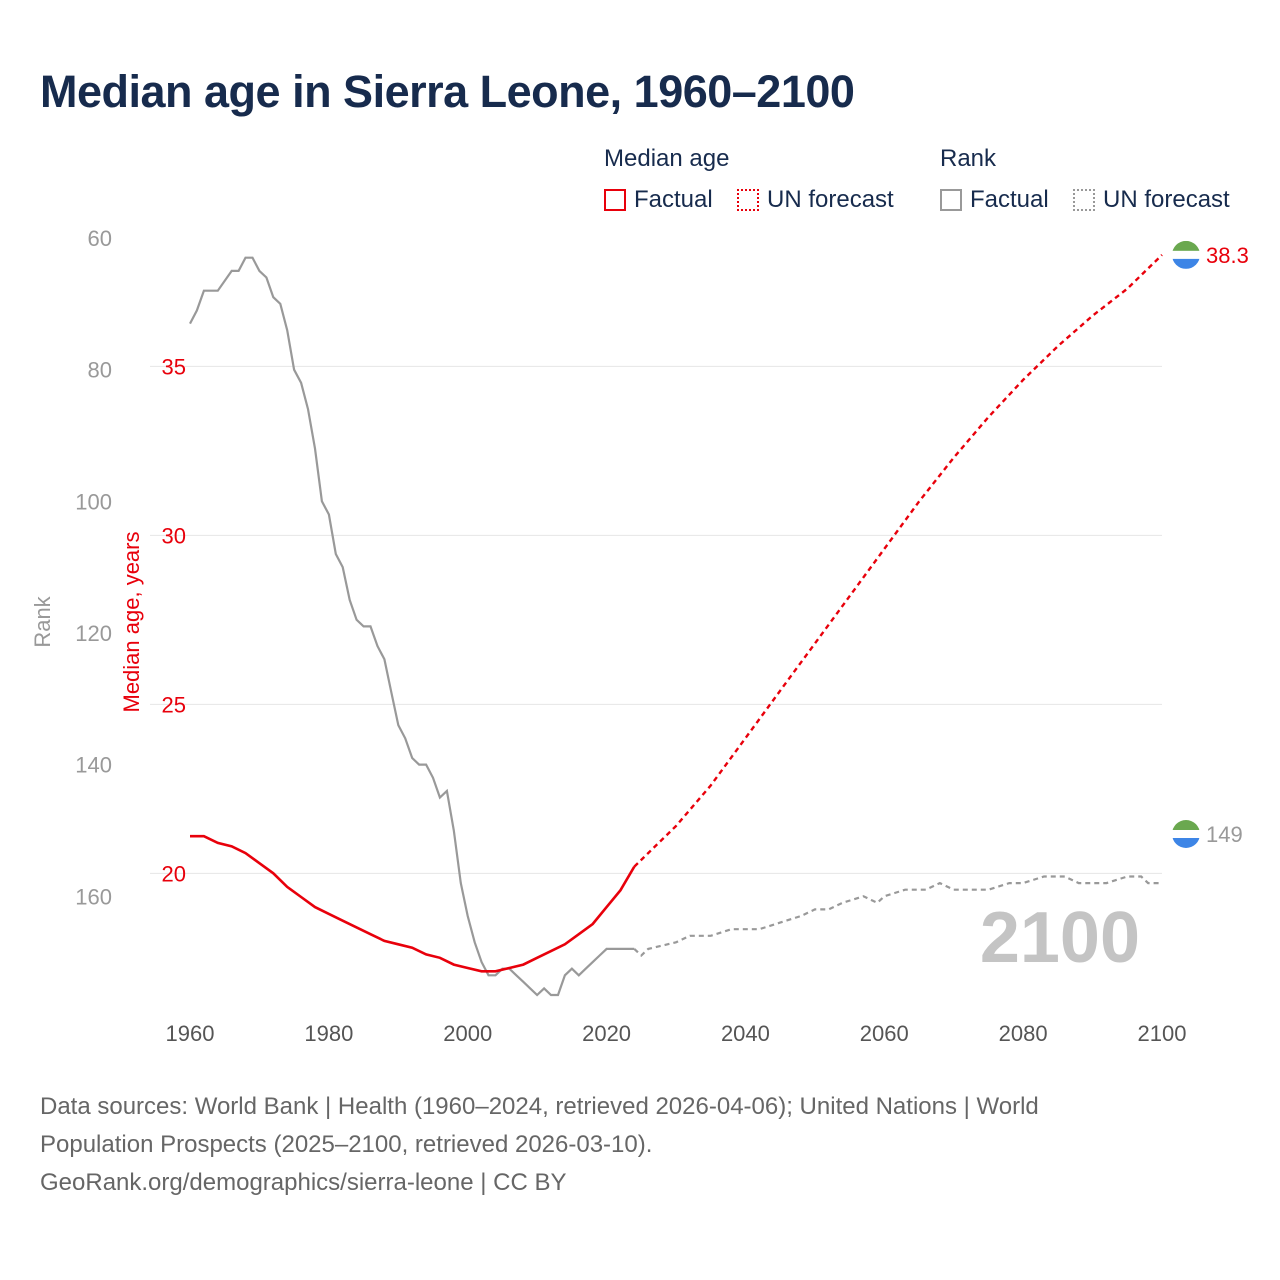 The width and height of the screenshot is (1280, 1280). I want to click on legend-median-age-factual: Factual, so click(658, 200).